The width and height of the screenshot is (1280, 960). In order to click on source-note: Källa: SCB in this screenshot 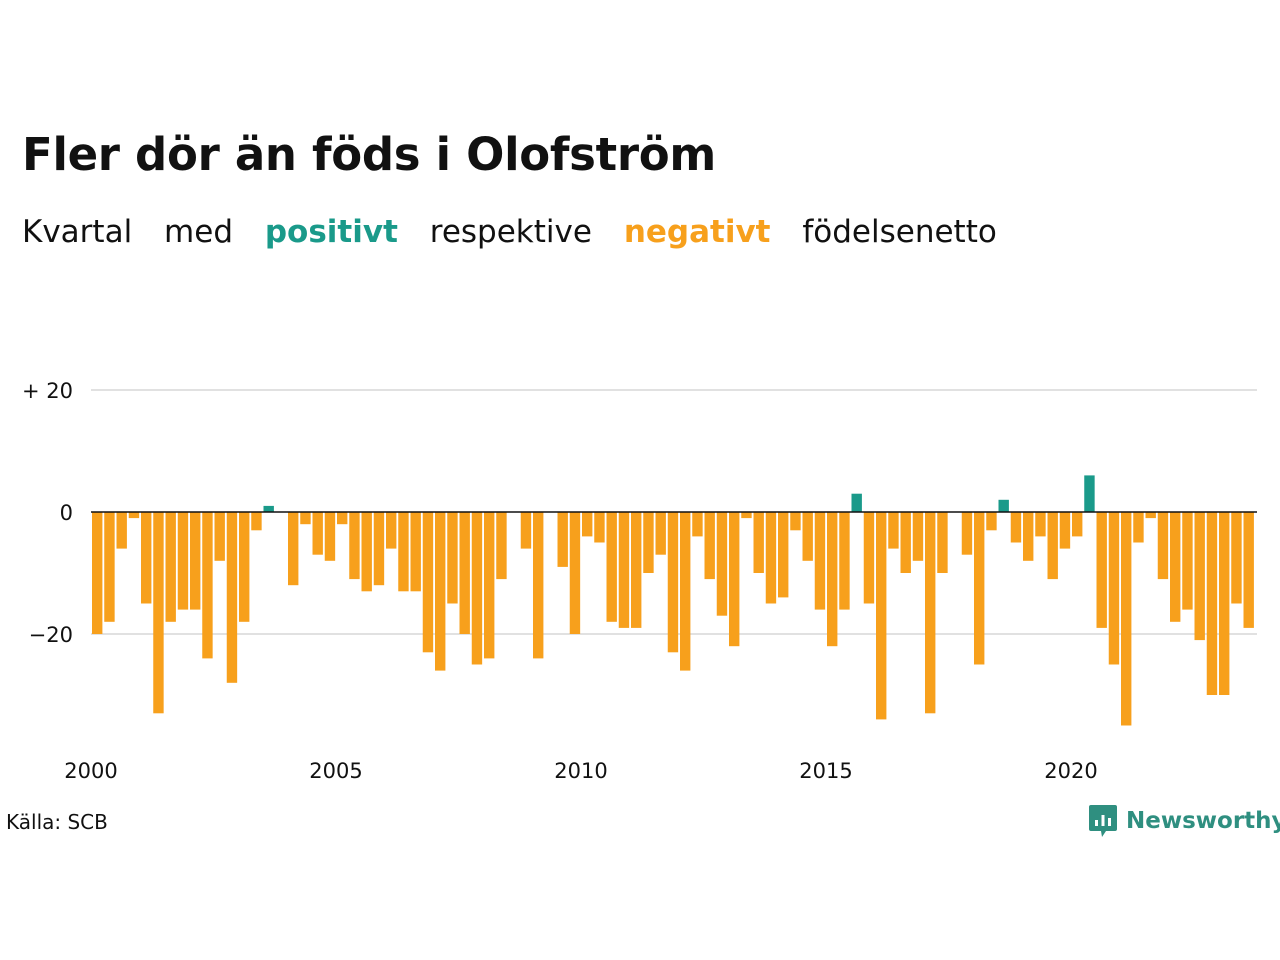, I will do `click(57, 822)`.